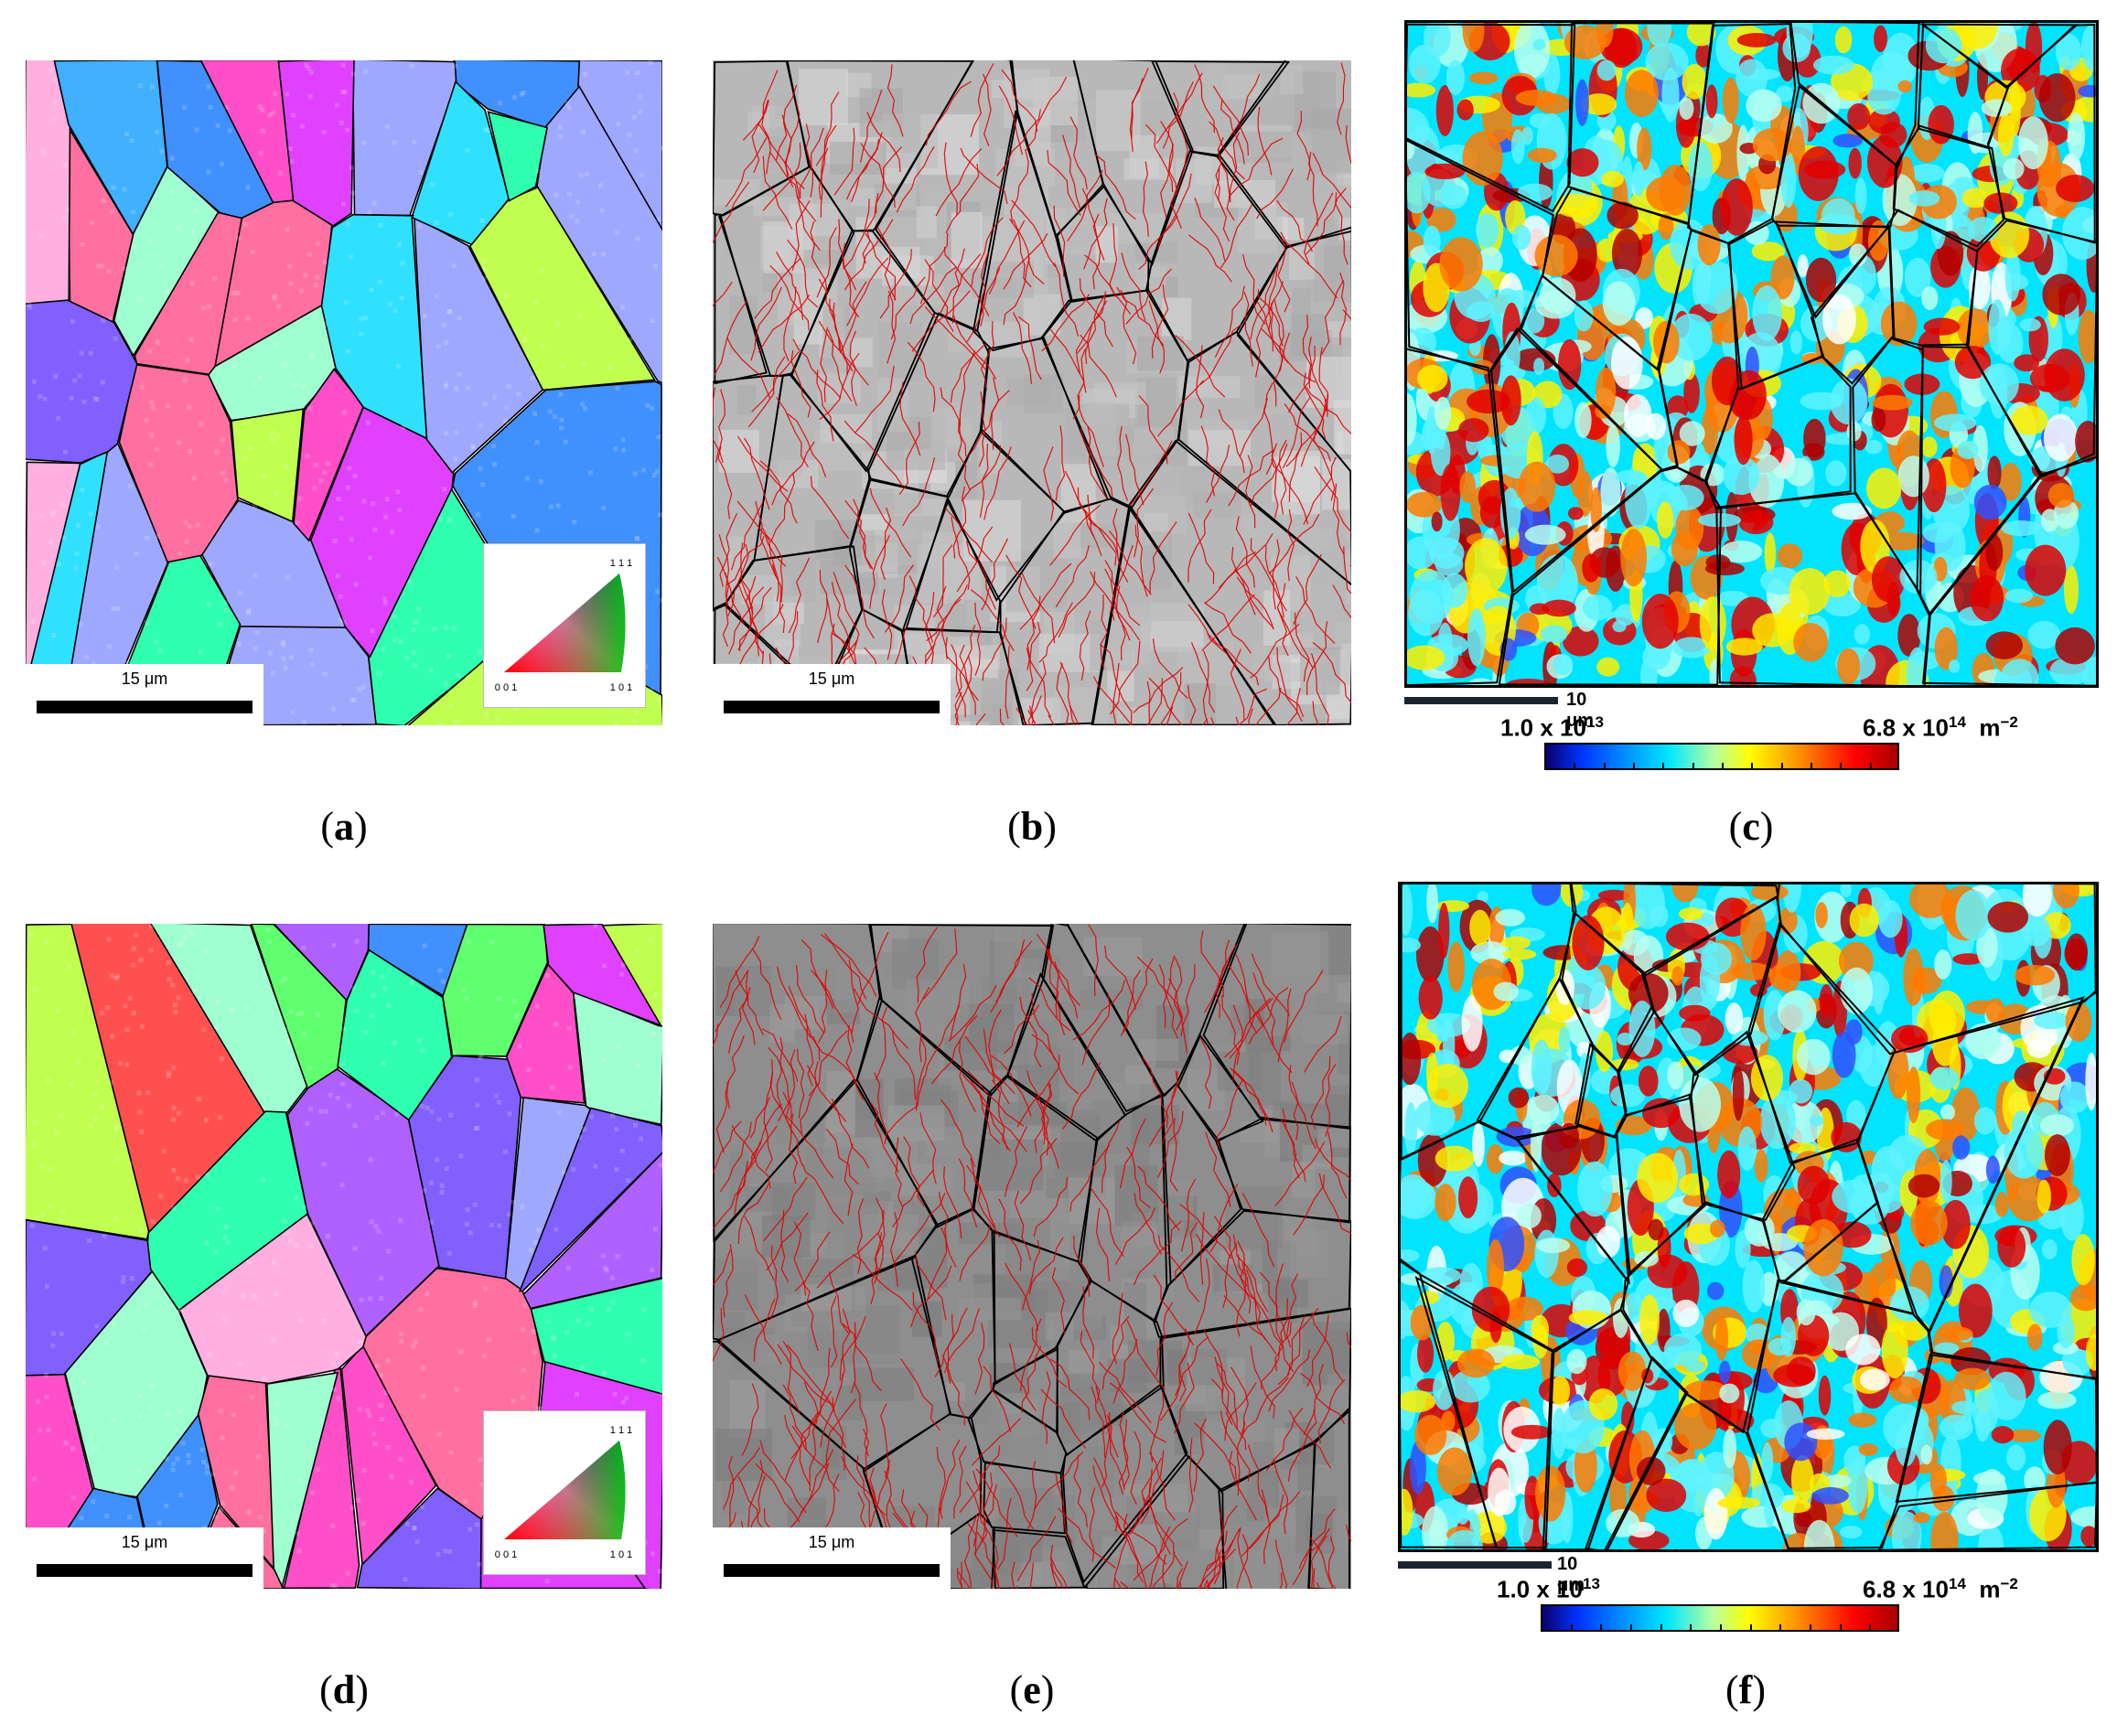 The image size is (2117, 1736). Describe the element at coordinates (1990, 1589) in the screenshot. I see `colorbar-unit: m` at that location.